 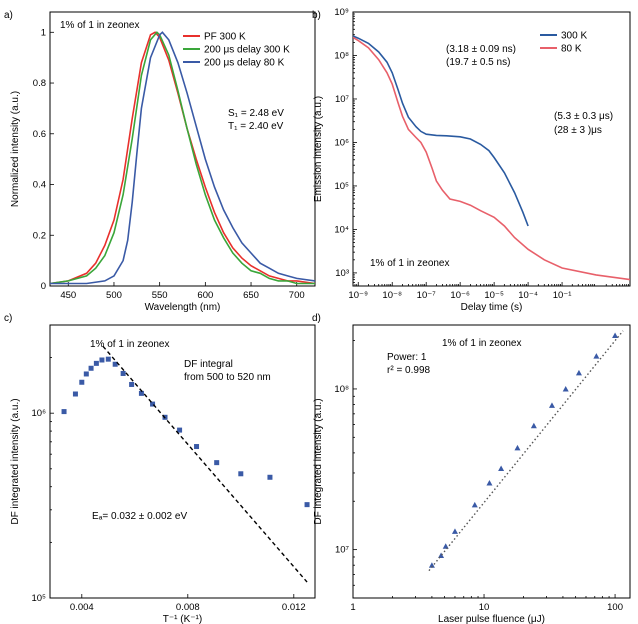 What do you see at coordinates (8, 318) in the screenshot?
I see `panel-label: c)` at bounding box center [8, 318].